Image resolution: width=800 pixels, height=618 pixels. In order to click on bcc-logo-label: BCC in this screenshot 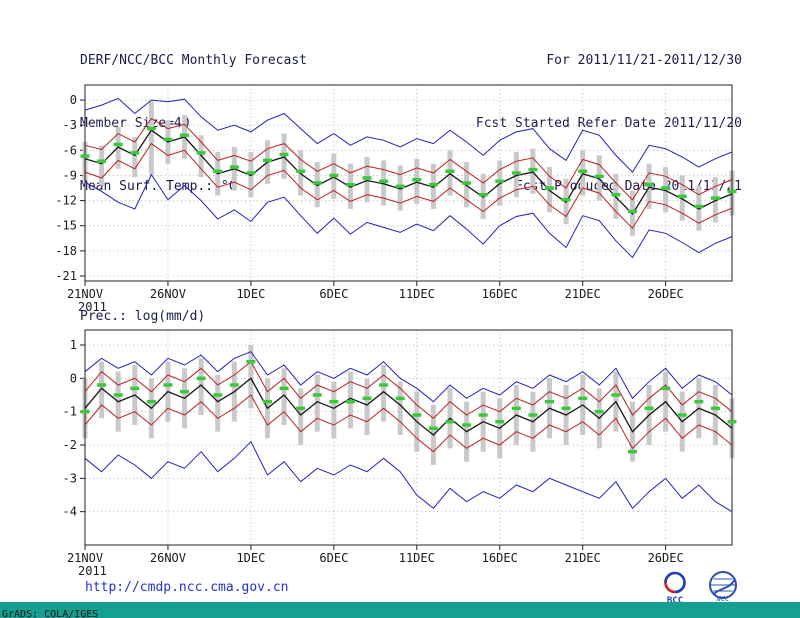, I will do `click(675, 601)`.